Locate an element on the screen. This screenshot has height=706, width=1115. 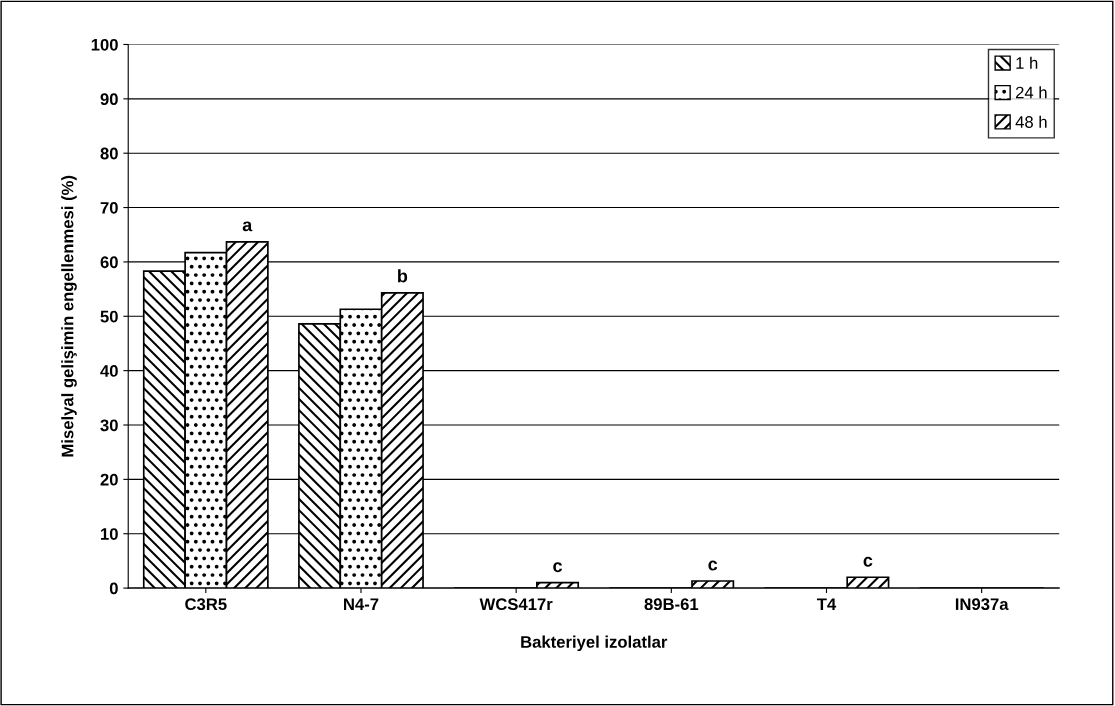
y-tick-label: 100 is located at coordinates (104, 44).